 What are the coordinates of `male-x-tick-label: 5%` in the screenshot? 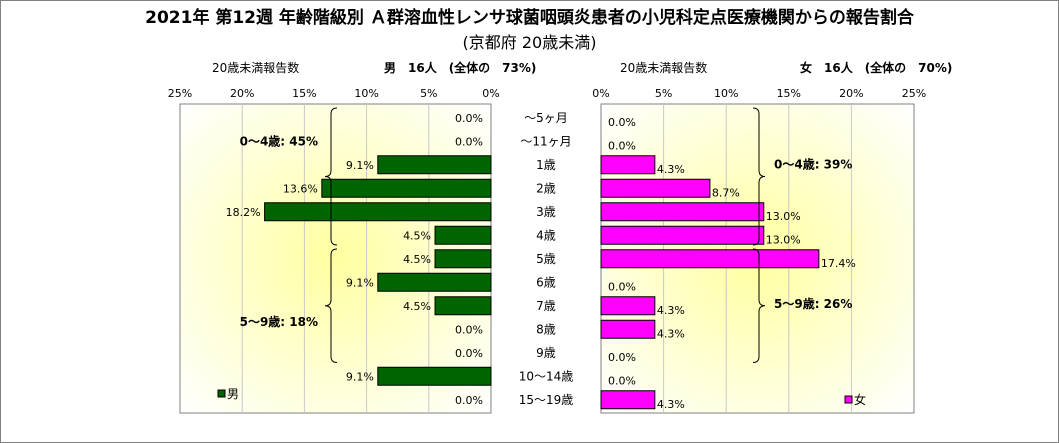 It's located at (428, 93).